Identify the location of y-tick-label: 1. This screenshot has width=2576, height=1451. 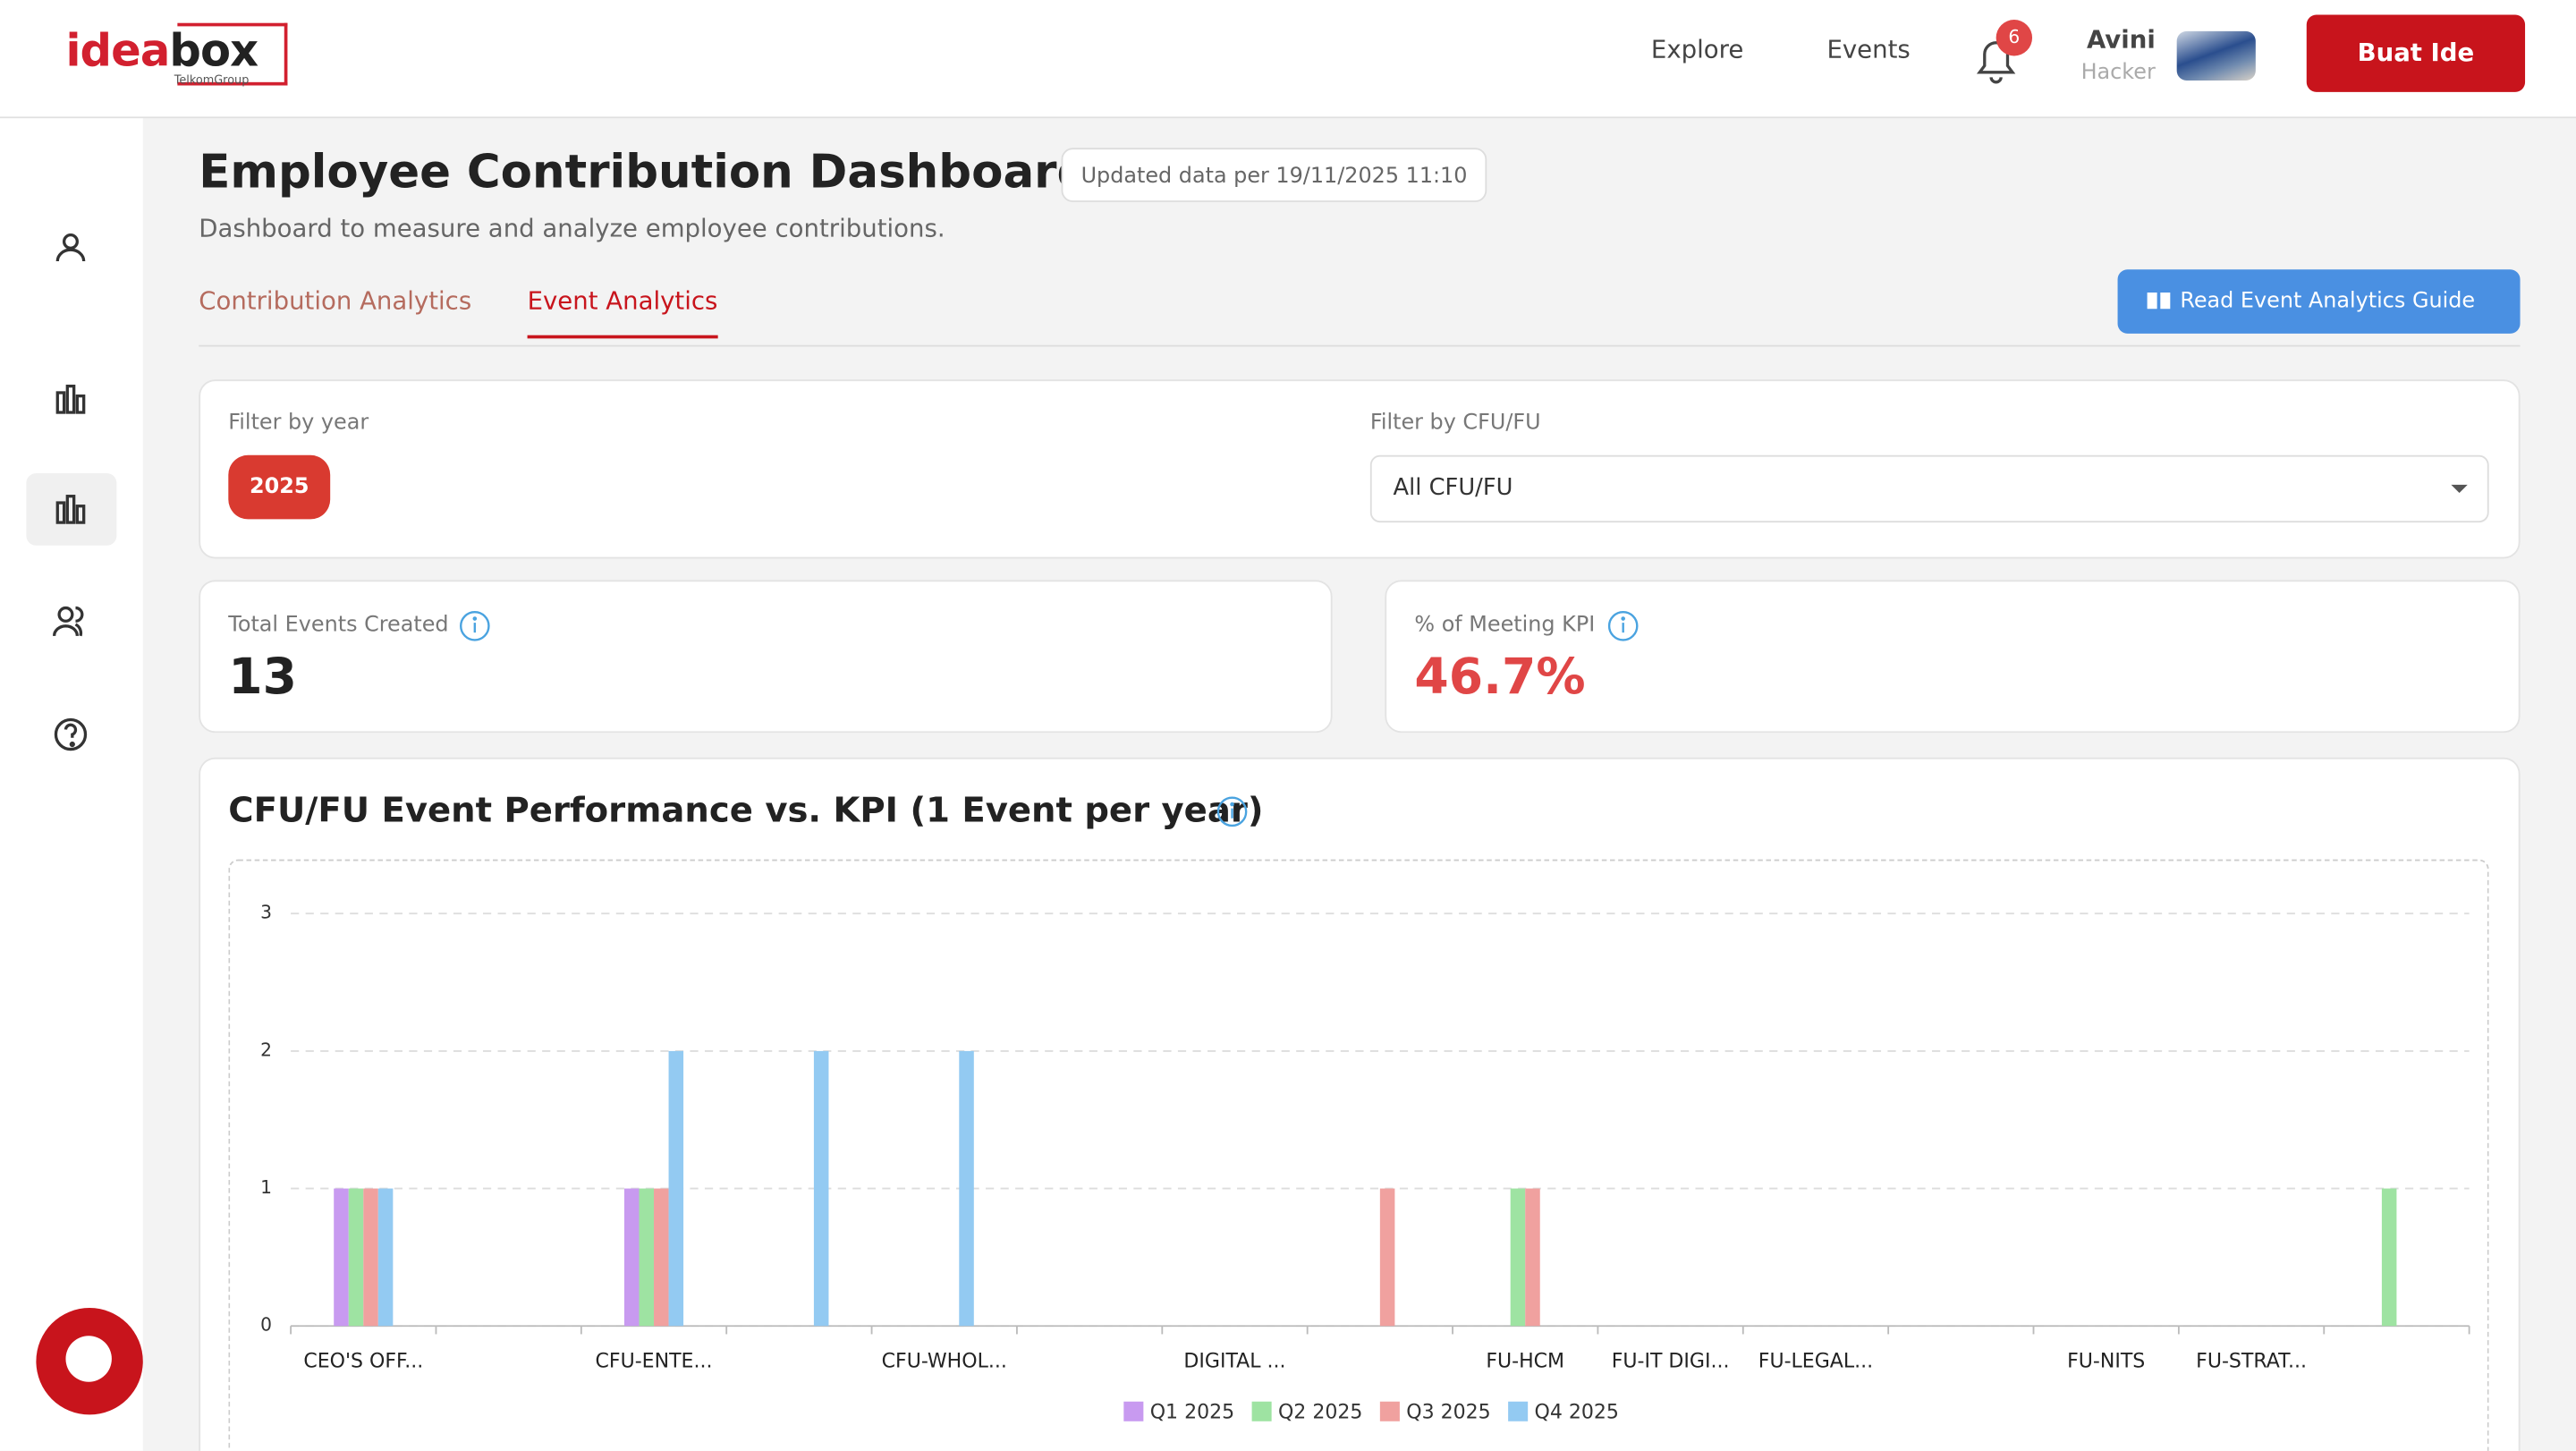
(266, 1187).